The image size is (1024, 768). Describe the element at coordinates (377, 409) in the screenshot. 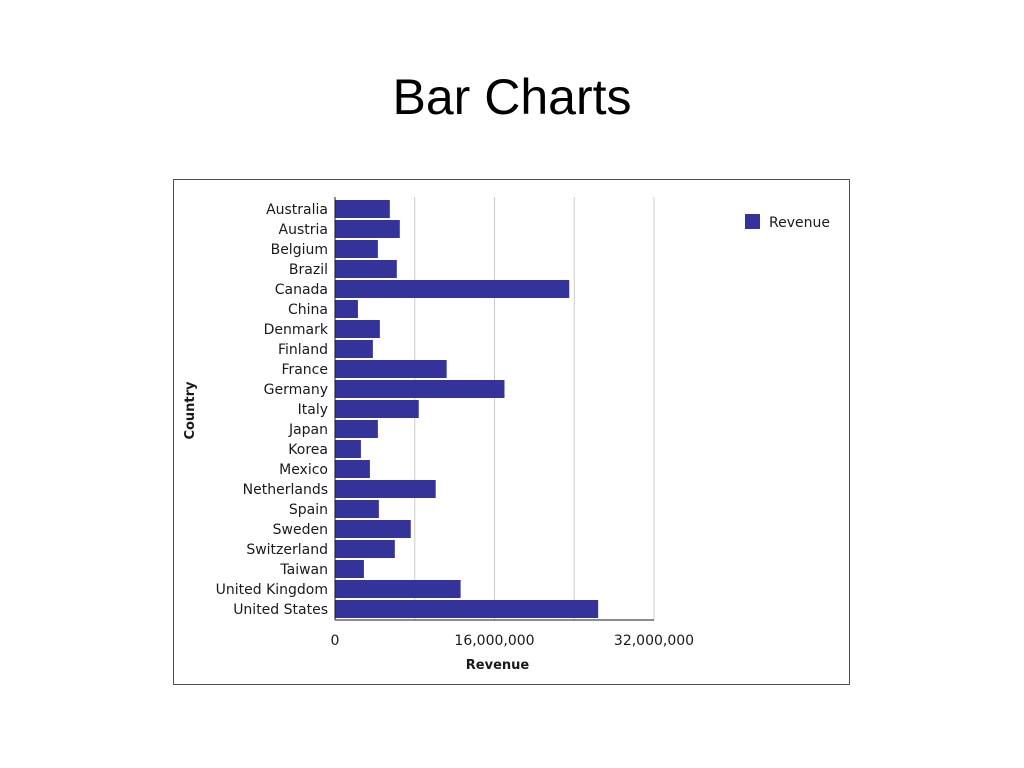

I see `bar-italy` at that location.